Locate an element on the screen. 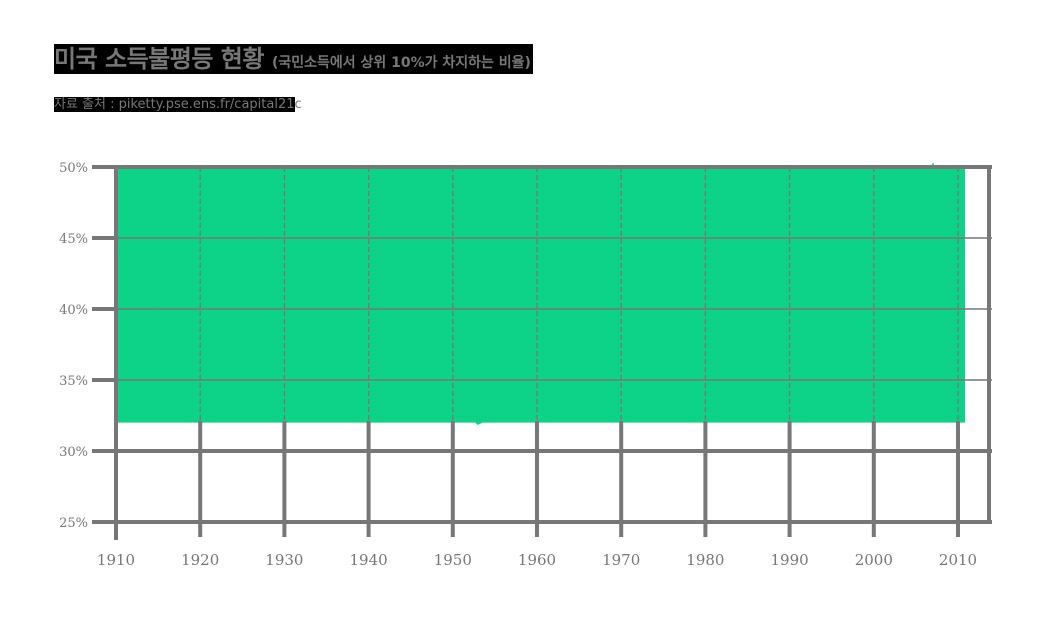 The height and width of the screenshot is (620, 1060). title-subtitle: (국민소득에서 상위 10%가 차지하는 비율) is located at coordinates (401, 63).